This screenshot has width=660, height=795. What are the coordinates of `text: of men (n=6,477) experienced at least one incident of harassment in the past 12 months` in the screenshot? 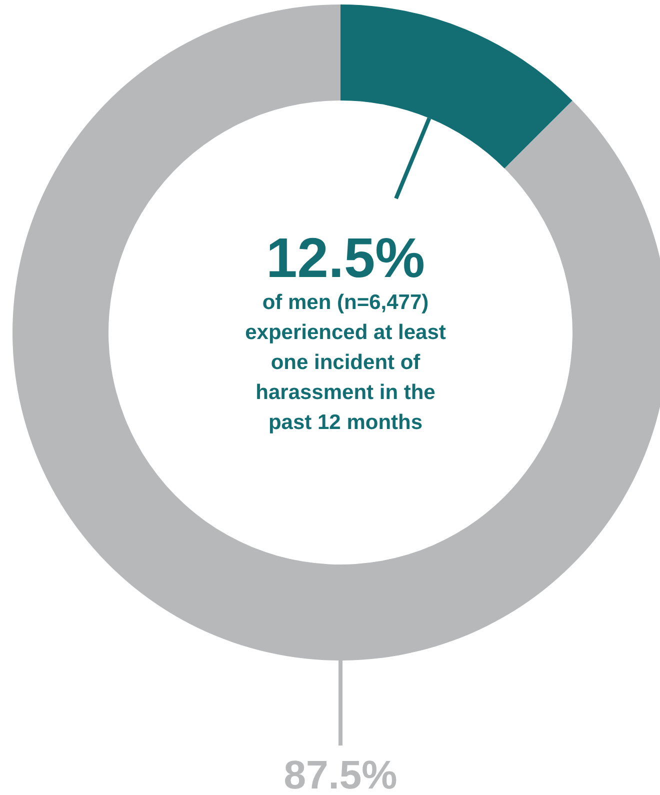 It's located at (345, 362).